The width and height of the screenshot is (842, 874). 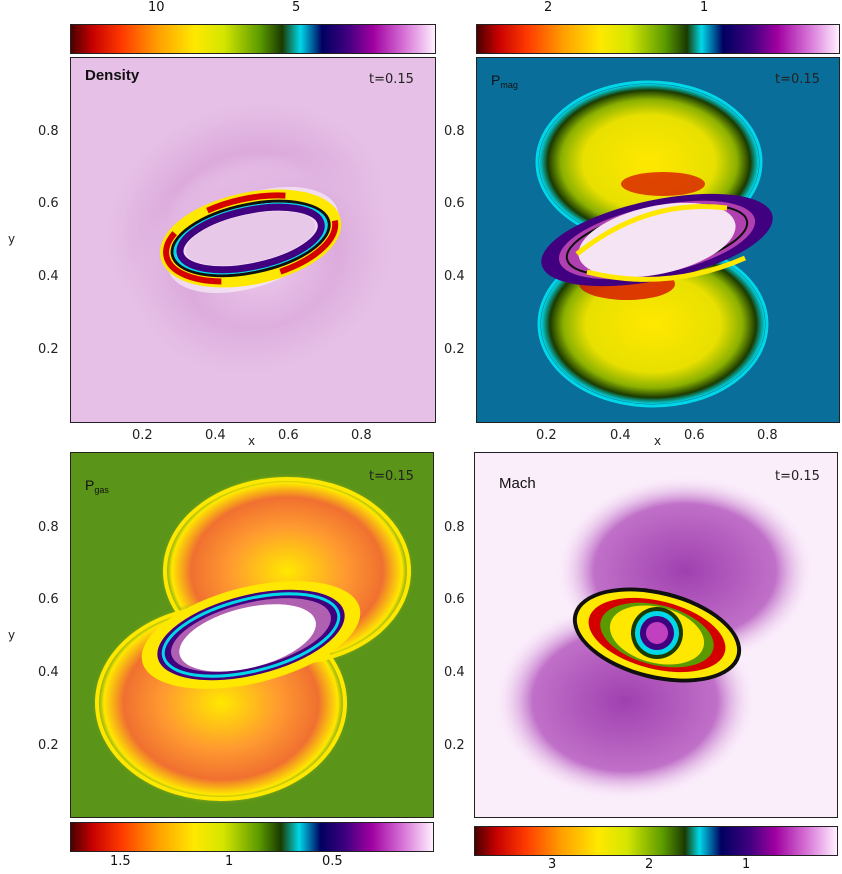 I want to click on xtick-tr-0.4: 0.4, so click(x=620, y=435).